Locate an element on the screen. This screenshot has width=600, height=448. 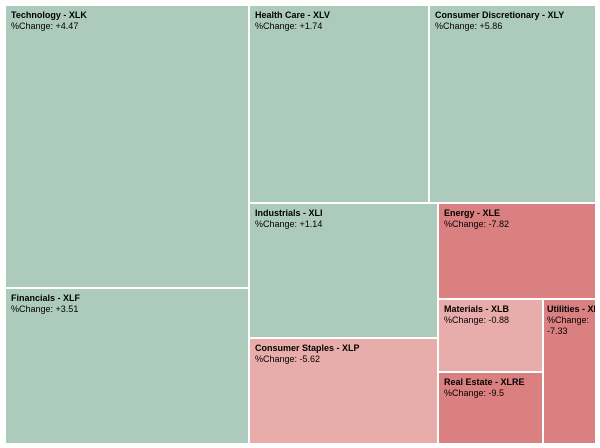
tile-change: %Change: +5.86 is located at coordinates (469, 26).